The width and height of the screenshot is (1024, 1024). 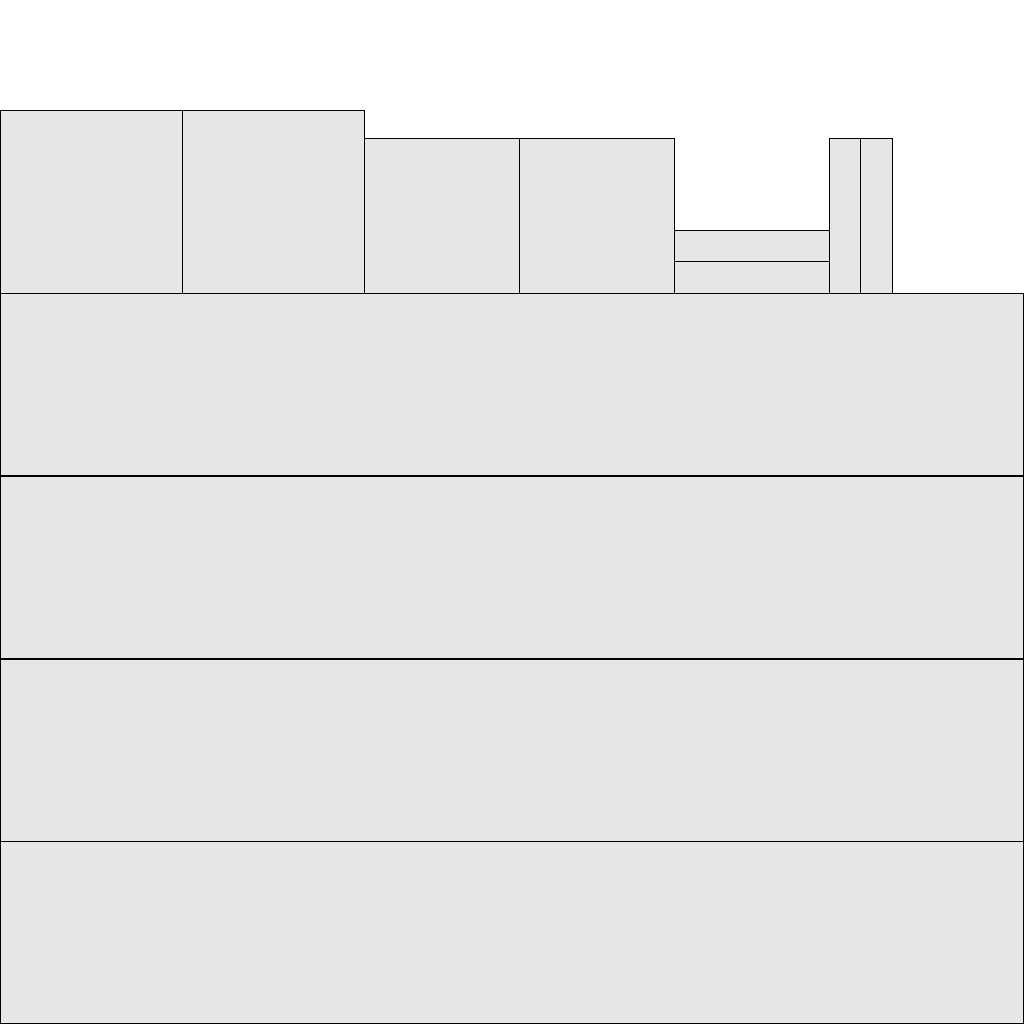 I want to click on flat-block-upper, so click(x=752, y=246).